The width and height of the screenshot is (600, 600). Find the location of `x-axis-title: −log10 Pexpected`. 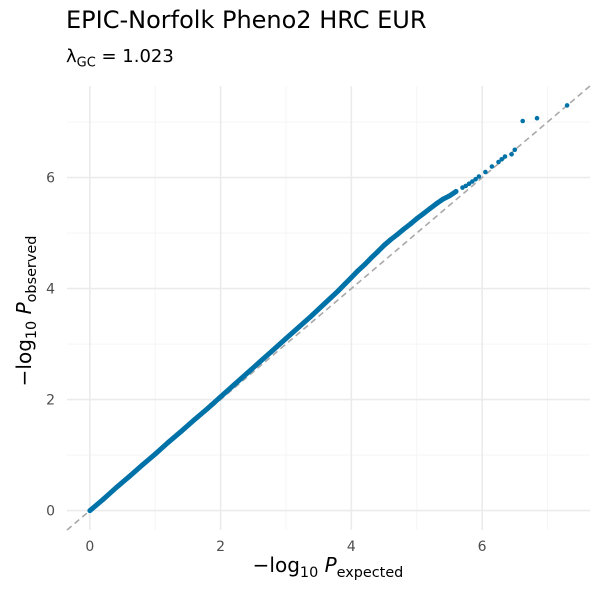

x-axis-title: −log10 Pexpected is located at coordinates (300, 567).